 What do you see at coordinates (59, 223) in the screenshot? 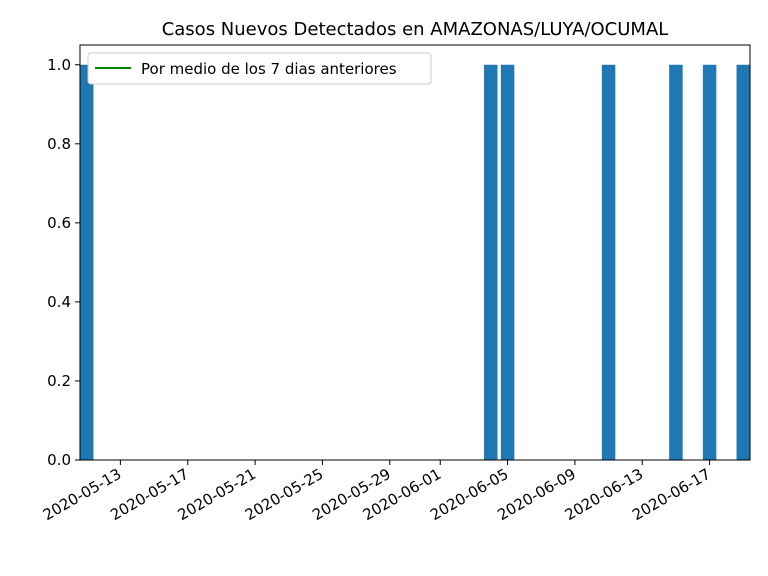
I see `y-tick-label: 0.6` at bounding box center [59, 223].